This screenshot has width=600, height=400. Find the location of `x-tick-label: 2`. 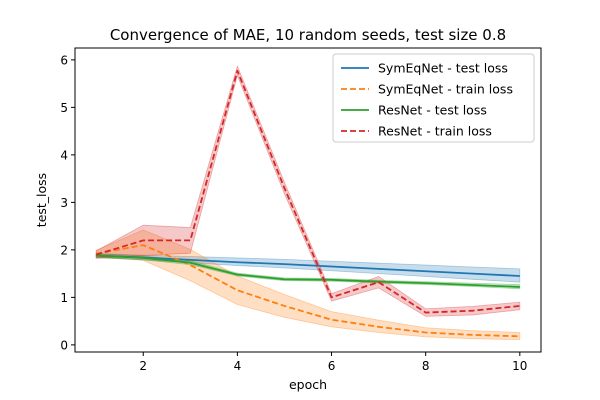

x-tick-label: 2 is located at coordinates (143, 366).